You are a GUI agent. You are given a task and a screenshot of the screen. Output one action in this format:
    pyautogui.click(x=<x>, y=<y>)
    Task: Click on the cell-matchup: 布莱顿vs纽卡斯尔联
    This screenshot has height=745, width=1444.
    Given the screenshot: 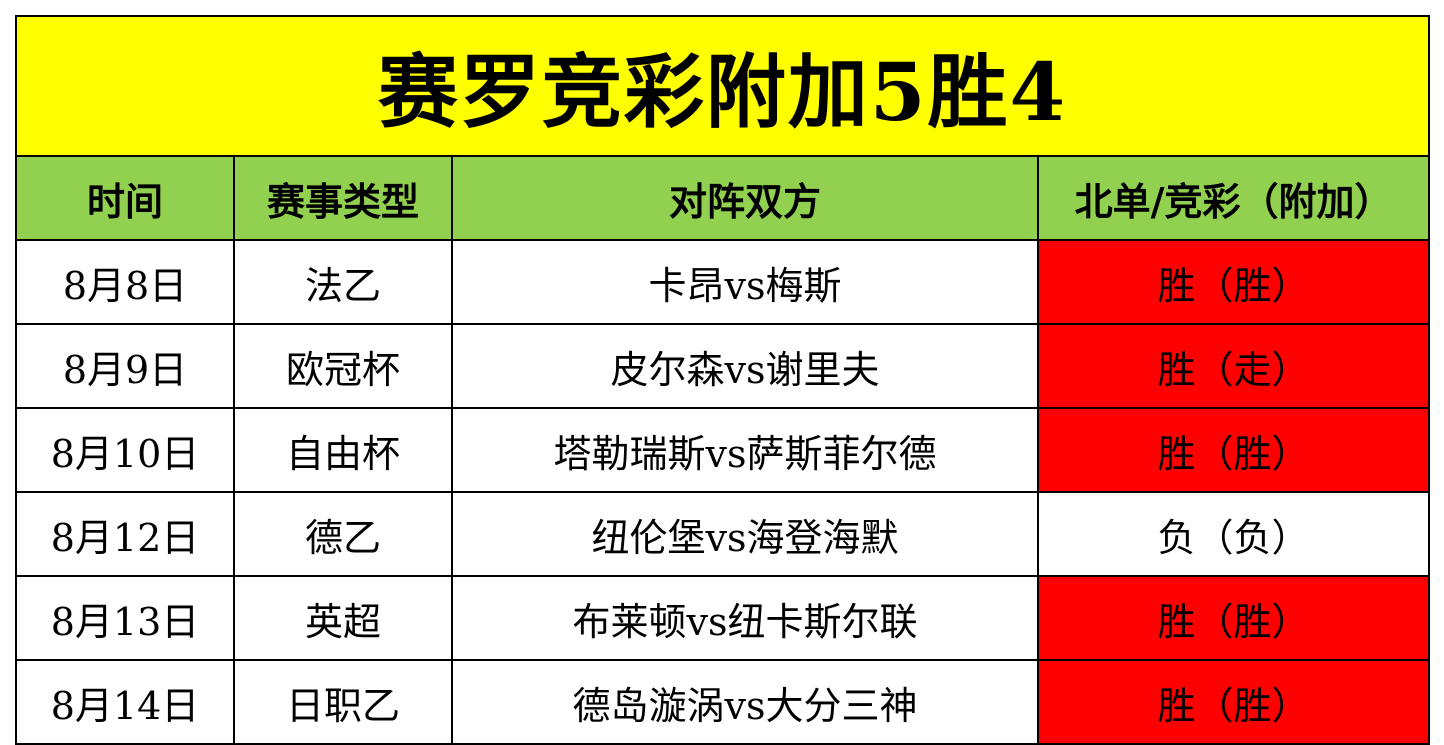 What is the action you would take?
    pyautogui.click(x=745, y=618)
    